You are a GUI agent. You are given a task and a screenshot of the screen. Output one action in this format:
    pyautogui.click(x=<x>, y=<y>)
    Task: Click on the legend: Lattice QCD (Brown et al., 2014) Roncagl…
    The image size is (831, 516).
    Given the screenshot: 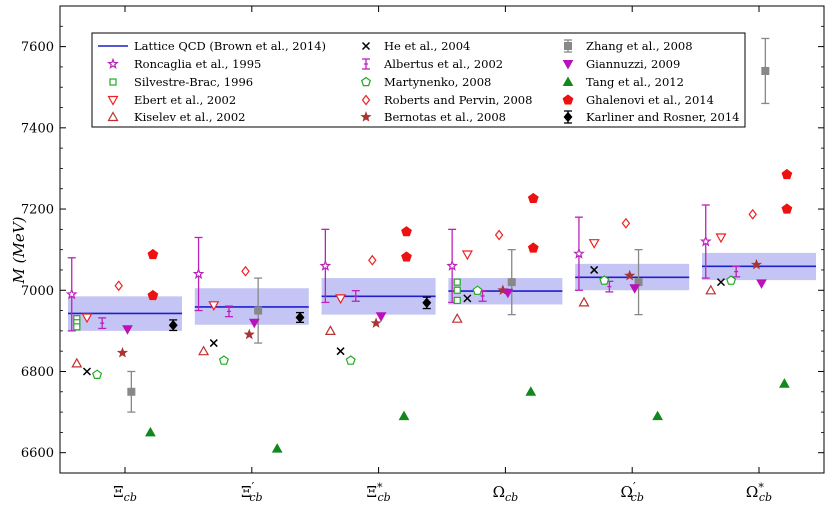 What is the action you would take?
    pyautogui.click(x=418, y=80)
    